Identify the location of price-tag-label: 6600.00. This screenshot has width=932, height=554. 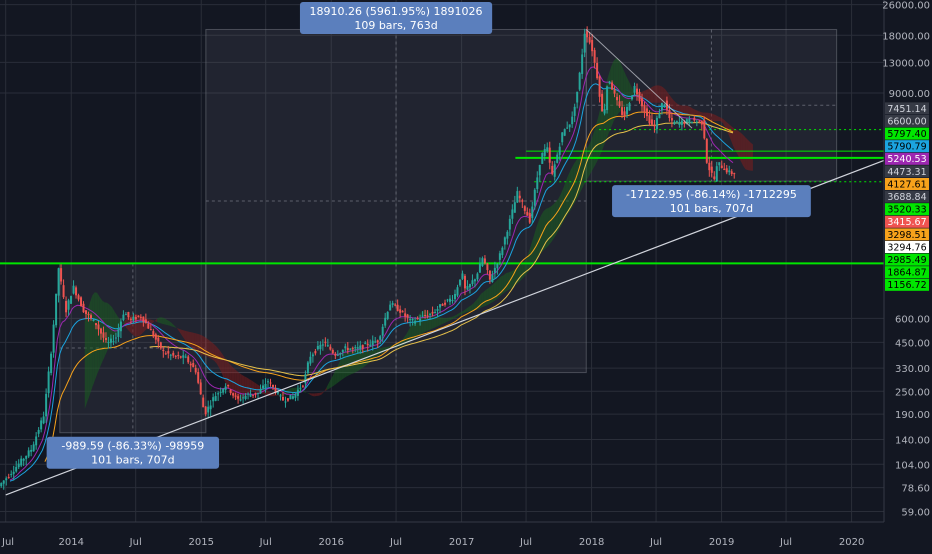
(906, 121).